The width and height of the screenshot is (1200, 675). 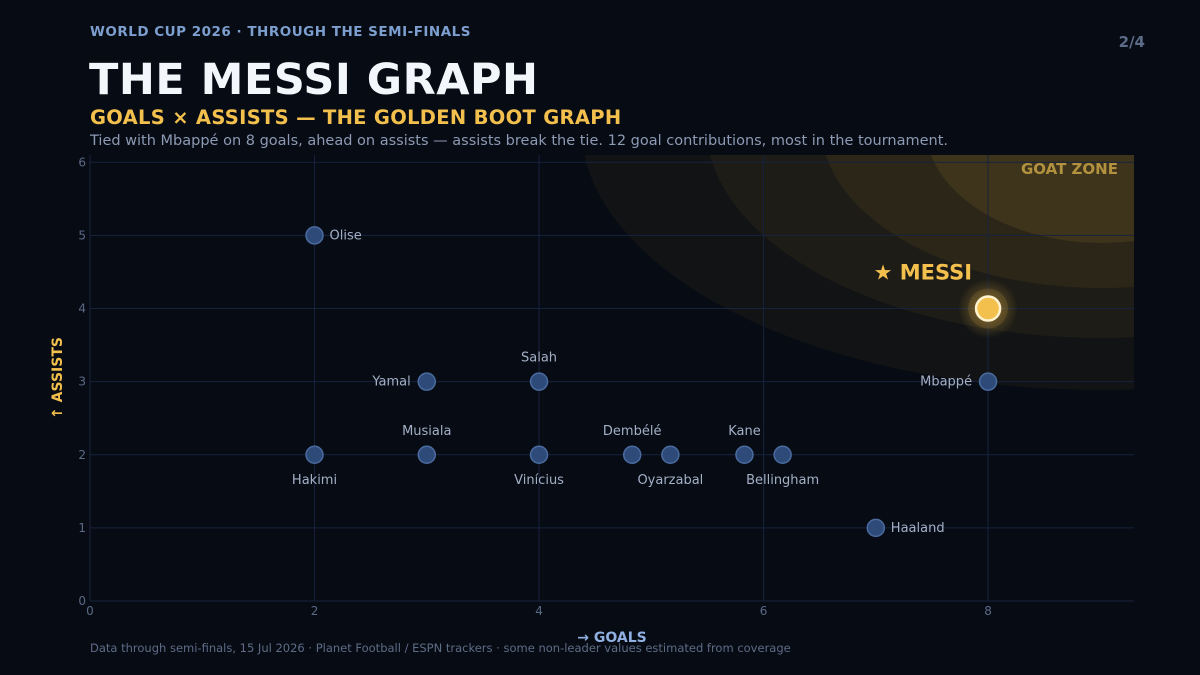 What do you see at coordinates (426, 431) in the screenshot?
I see `point-label: Musiala` at bounding box center [426, 431].